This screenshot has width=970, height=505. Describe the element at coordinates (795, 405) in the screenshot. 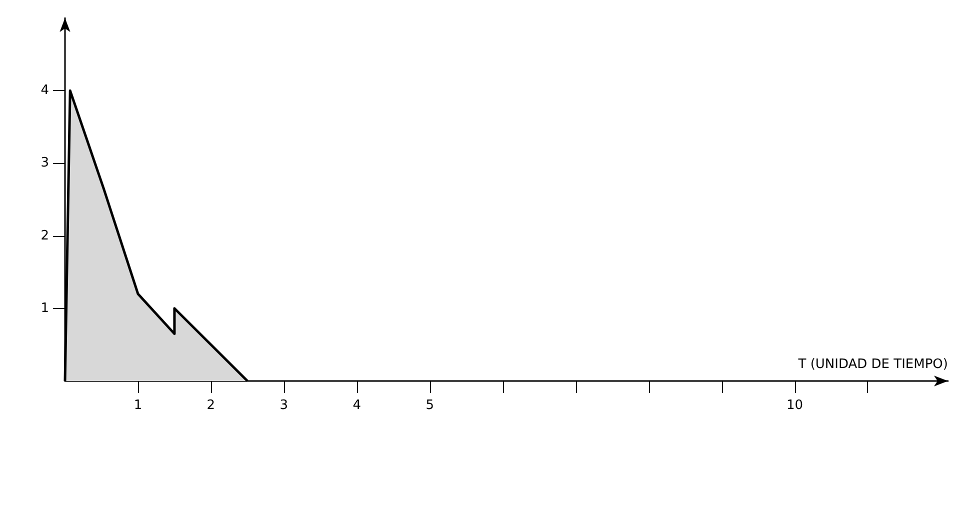

I see `x-tick-label: 10` at that location.